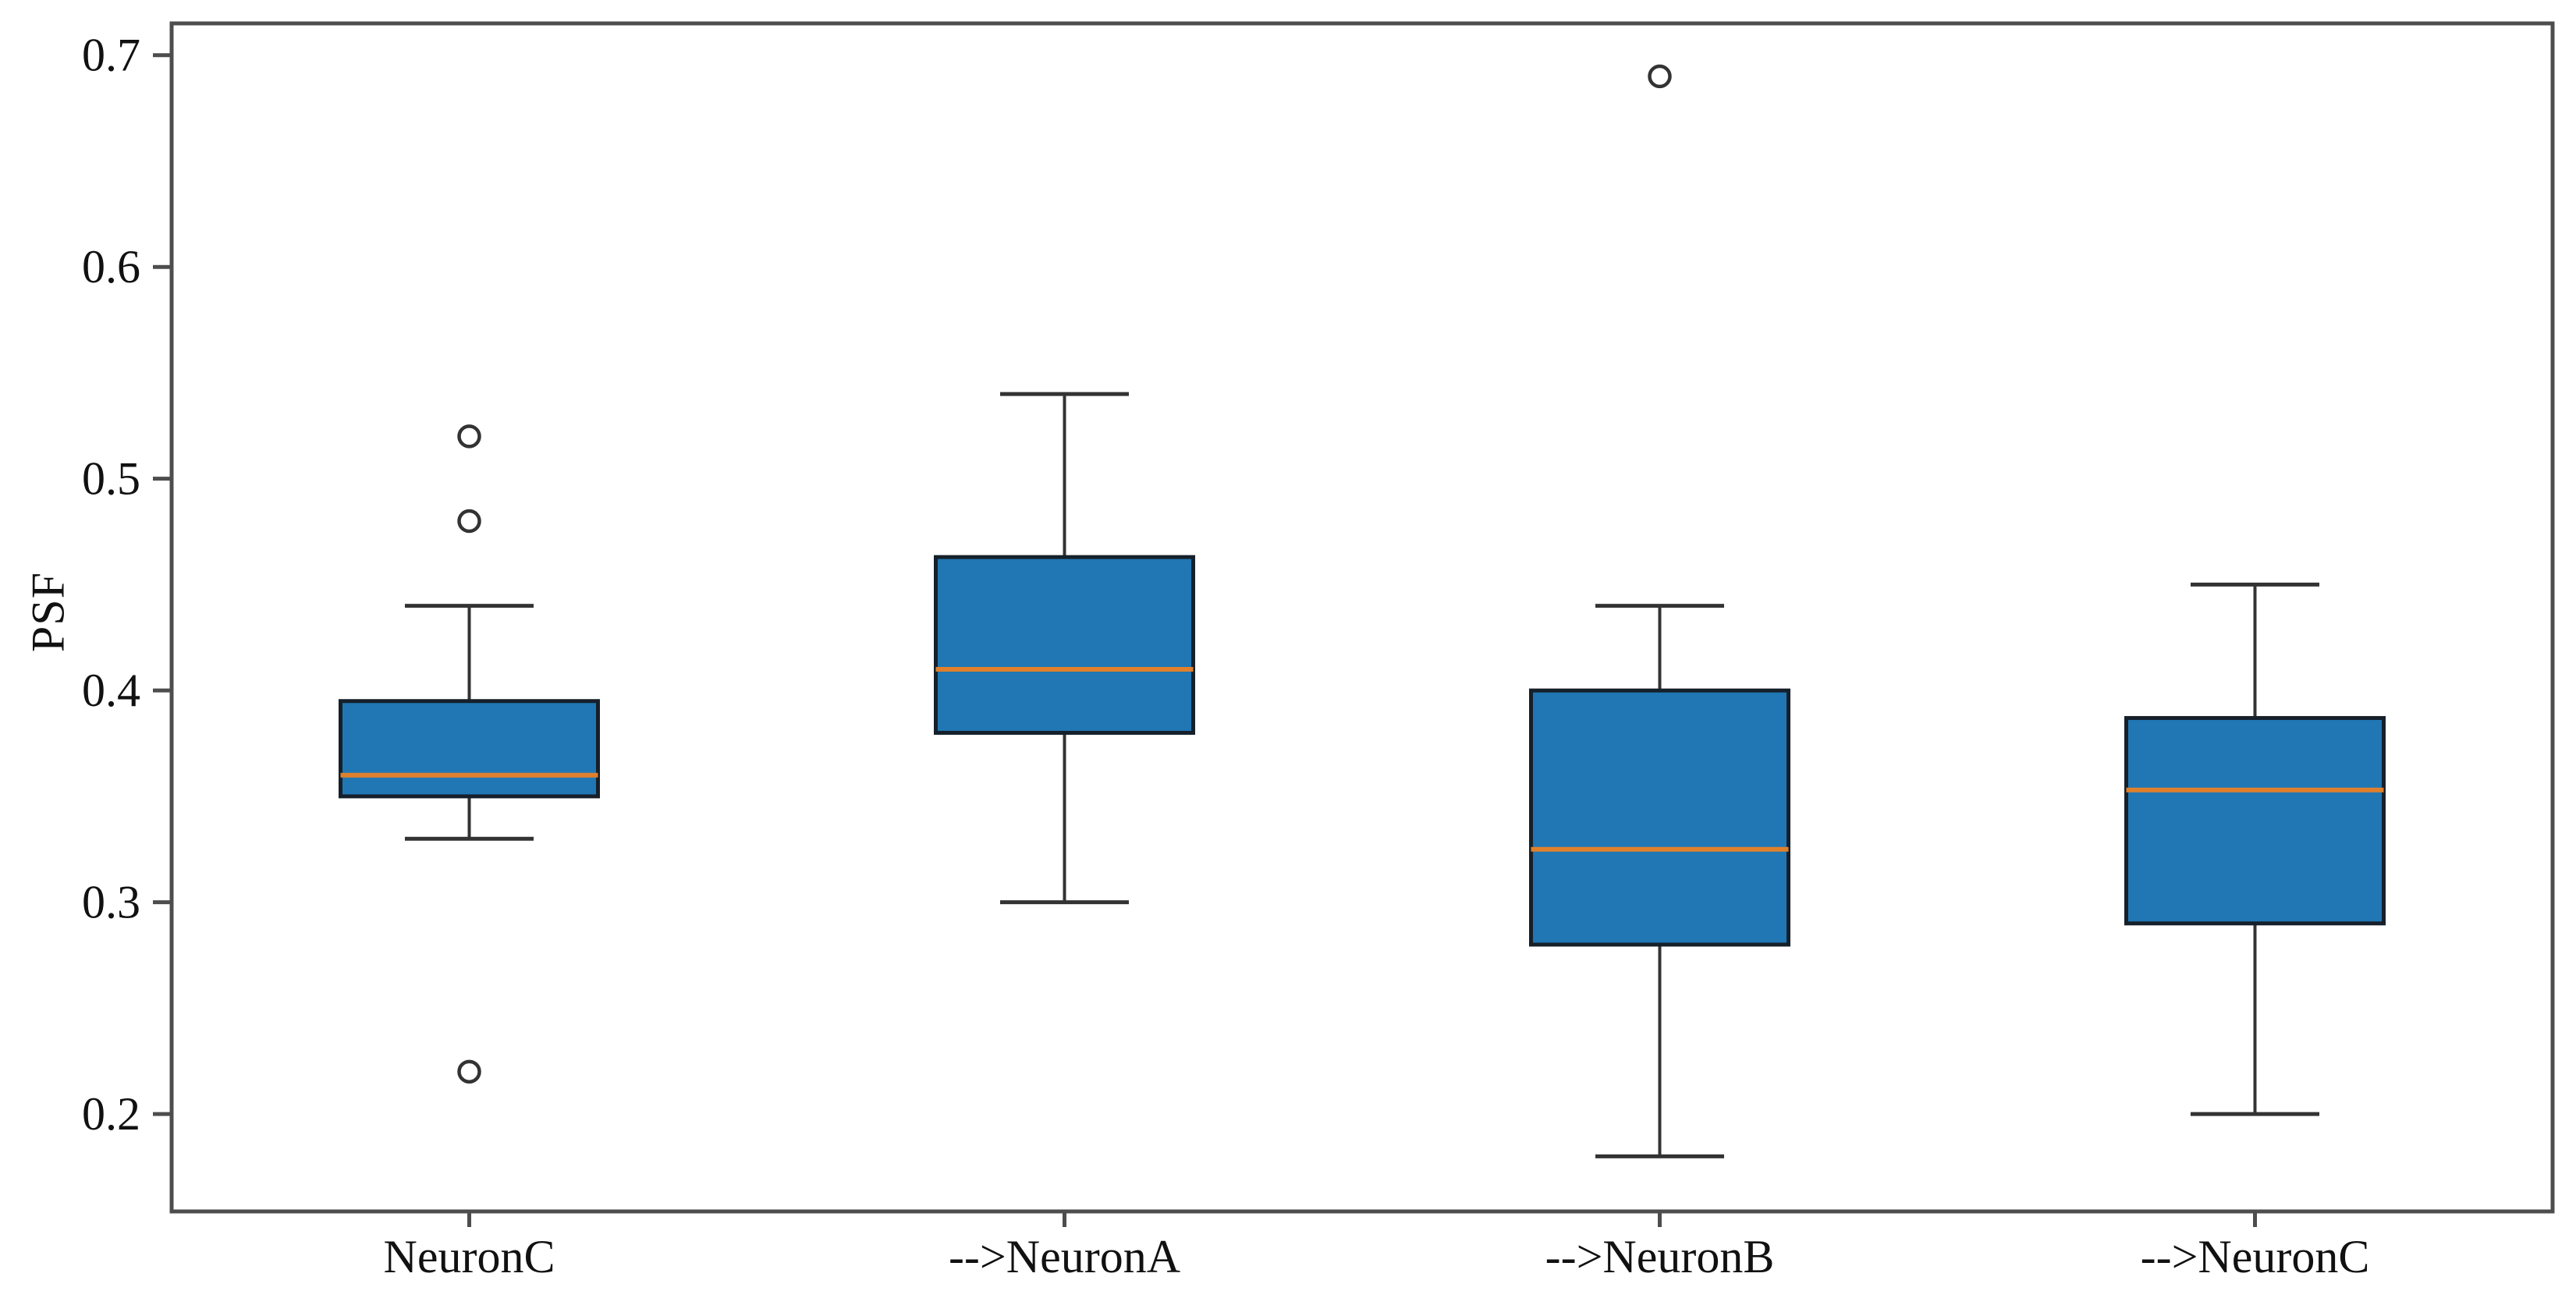  Describe the element at coordinates (2255, 1256) in the screenshot. I see `x-category-label: -->NeuronC` at that location.